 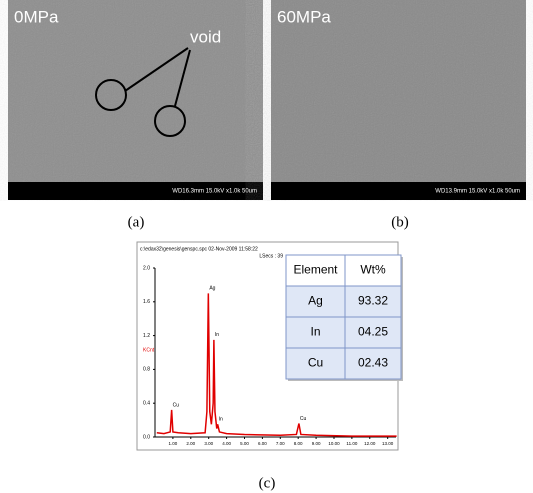 I want to click on caption: (a), so click(x=136, y=222).